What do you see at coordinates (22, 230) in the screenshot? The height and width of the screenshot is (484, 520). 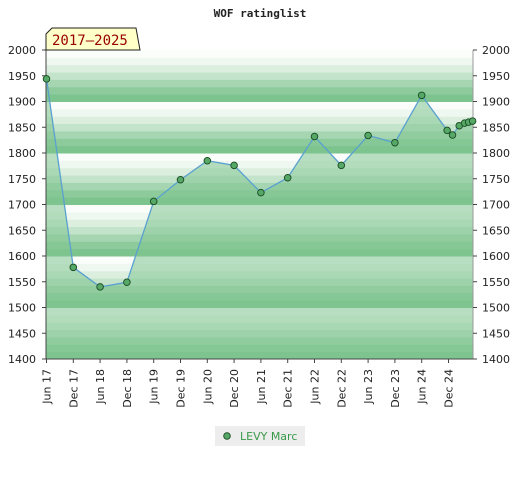 I see `y-tick-label: 1650` at bounding box center [22, 230].